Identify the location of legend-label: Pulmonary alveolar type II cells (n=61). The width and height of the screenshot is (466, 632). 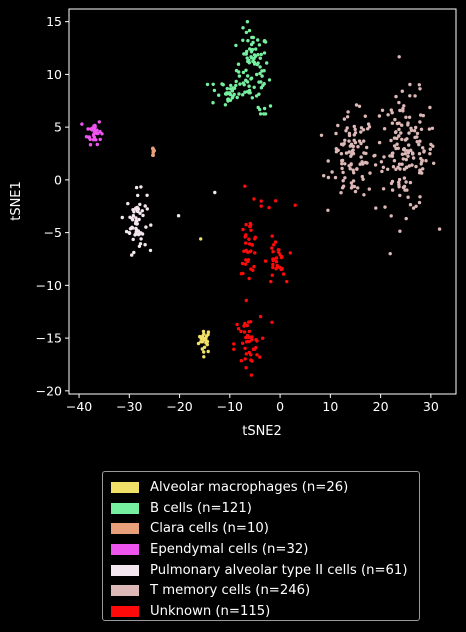
(279, 570).